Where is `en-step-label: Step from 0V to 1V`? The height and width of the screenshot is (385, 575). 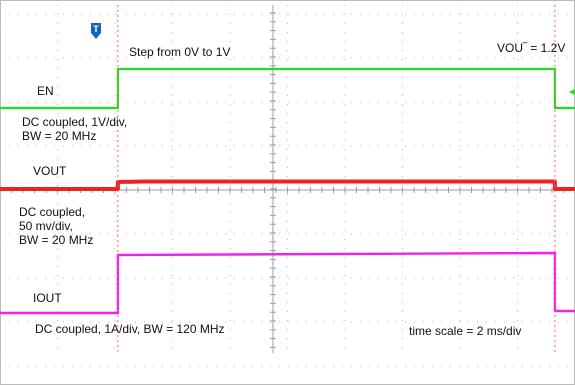
en-step-label: Step from 0V to 1V is located at coordinates (180, 52).